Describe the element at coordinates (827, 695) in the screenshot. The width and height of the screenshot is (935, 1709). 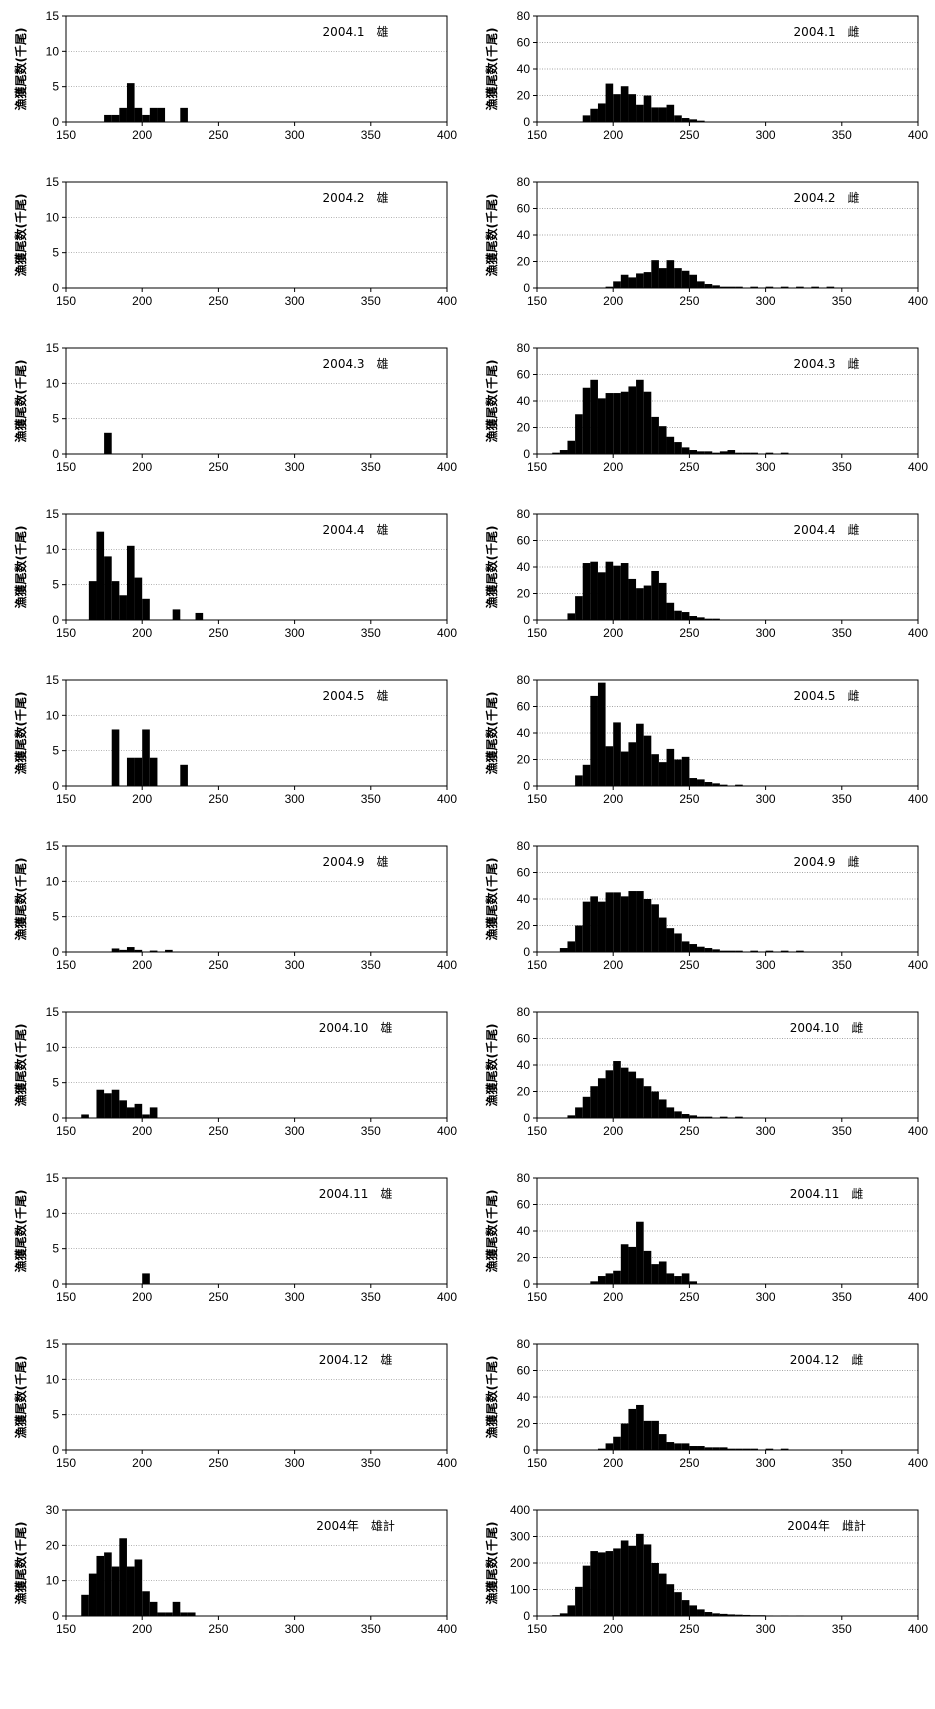
I see `chart-title: 2004.5 雌` at that location.